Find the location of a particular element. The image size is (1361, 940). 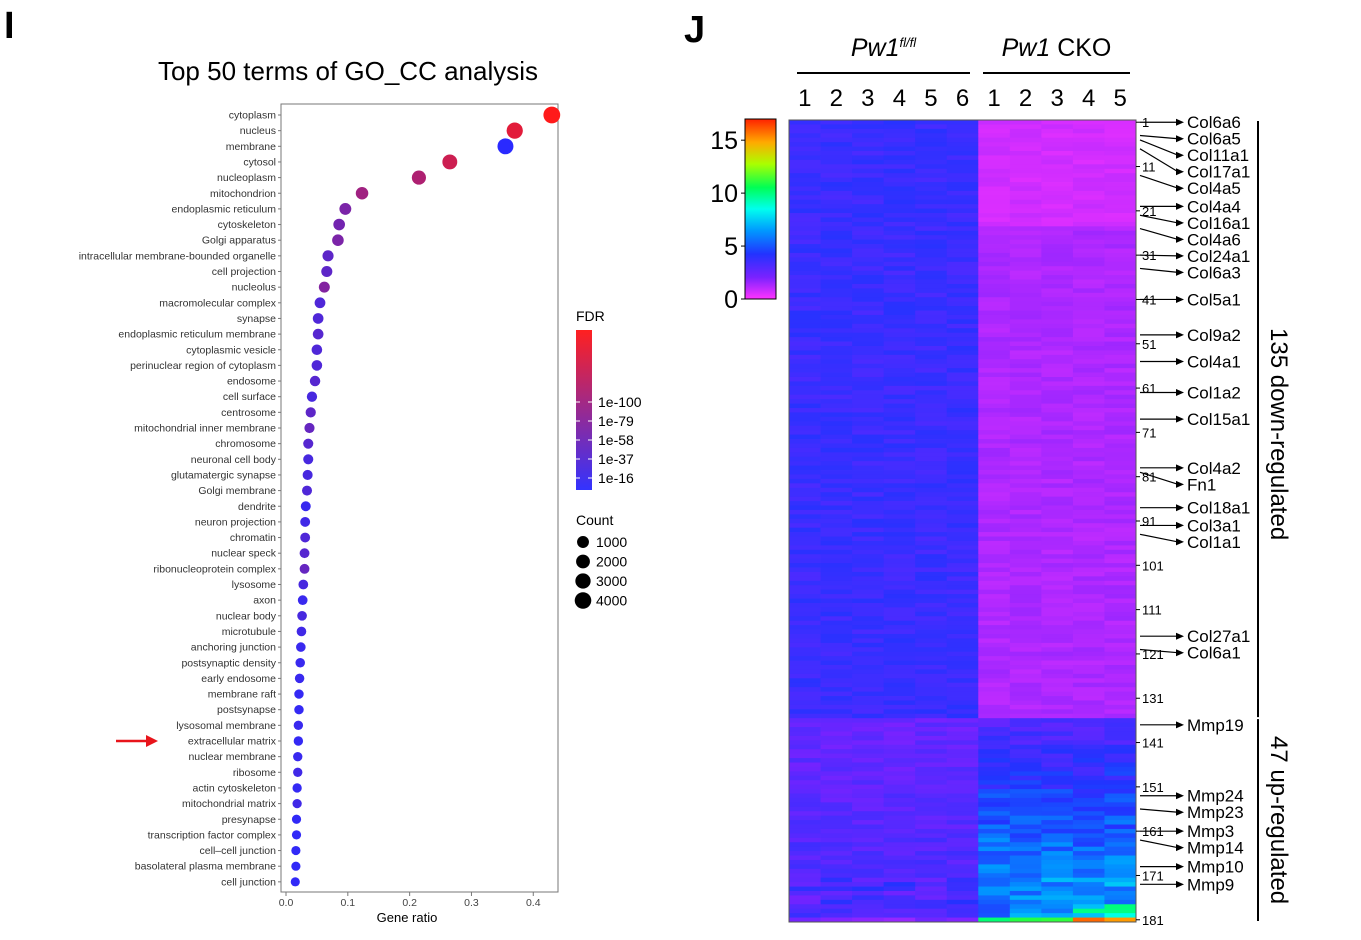

gene-label: Col4a5 is located at coordinates (1214, 188).